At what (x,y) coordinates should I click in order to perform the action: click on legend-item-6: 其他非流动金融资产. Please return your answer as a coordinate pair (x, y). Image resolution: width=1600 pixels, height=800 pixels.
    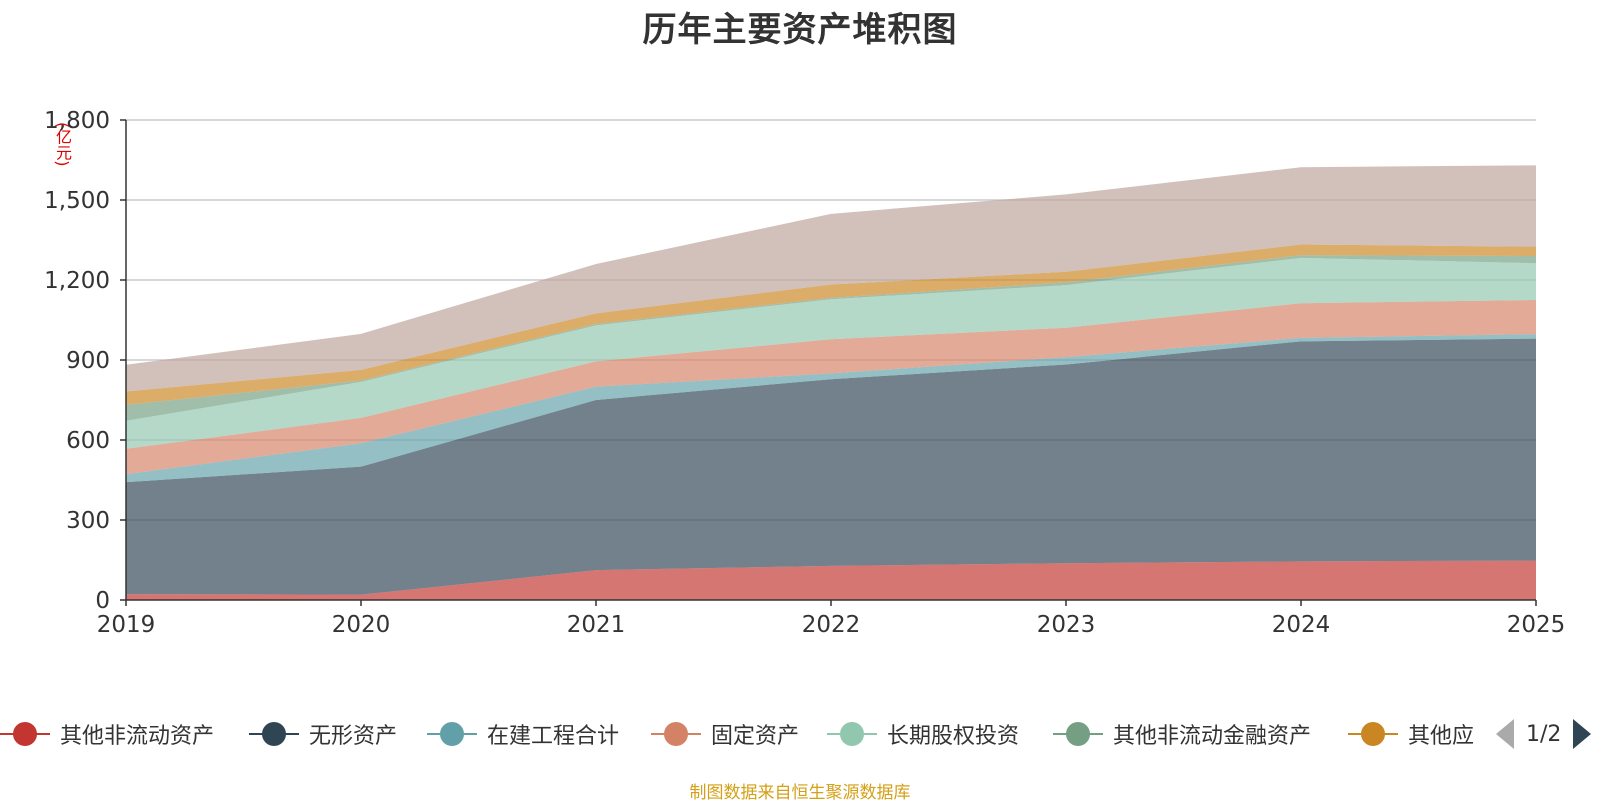
    Looking at the image, I should click on (1182, 734).